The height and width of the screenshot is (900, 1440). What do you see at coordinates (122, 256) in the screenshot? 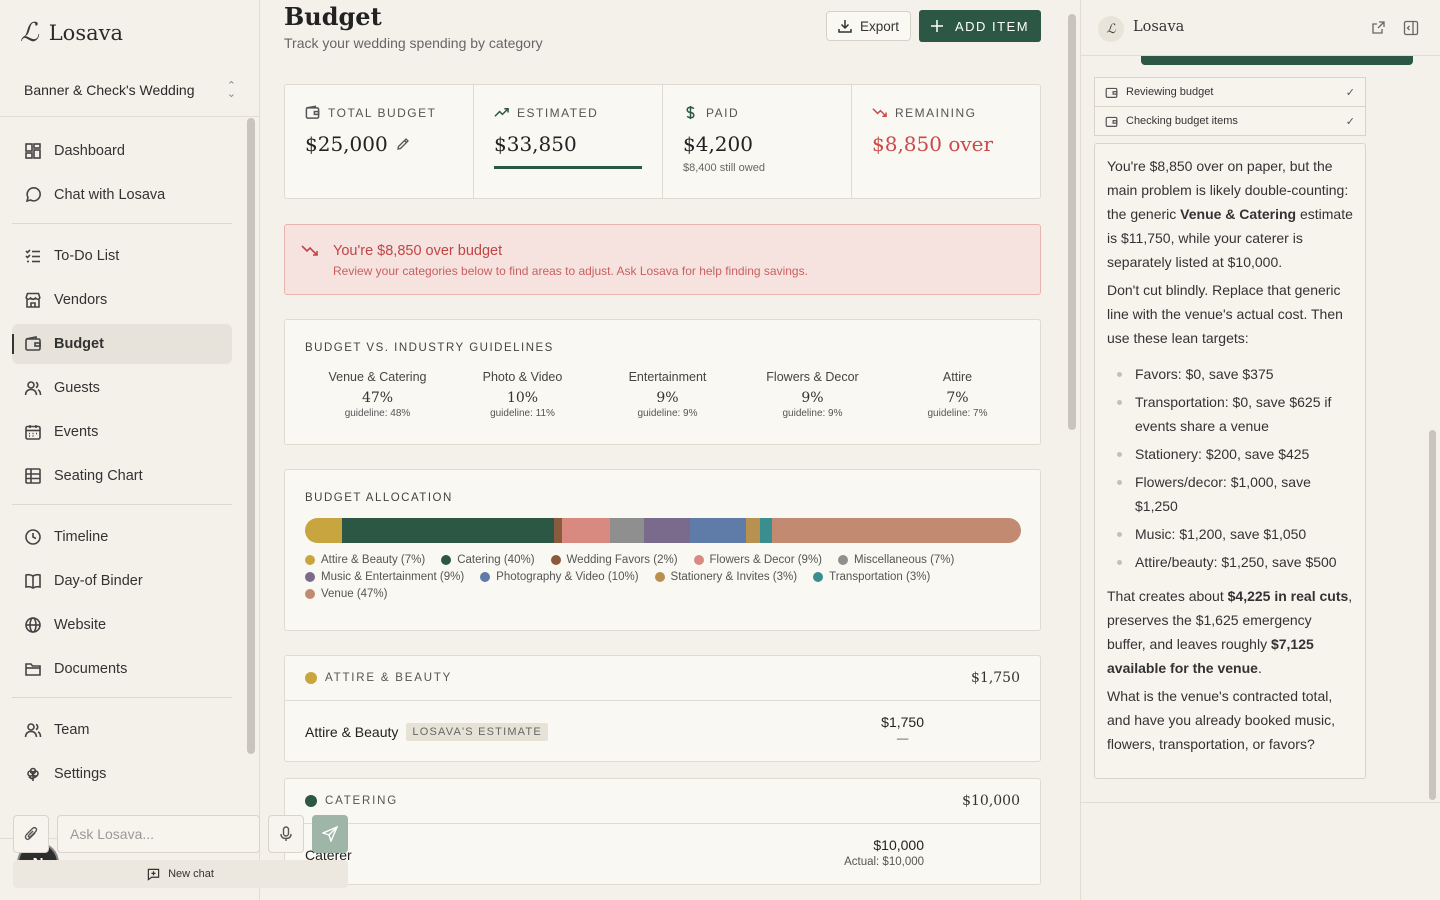
I see `sidebar-item-todo: To-Do List` at bounding box center [122, 256].